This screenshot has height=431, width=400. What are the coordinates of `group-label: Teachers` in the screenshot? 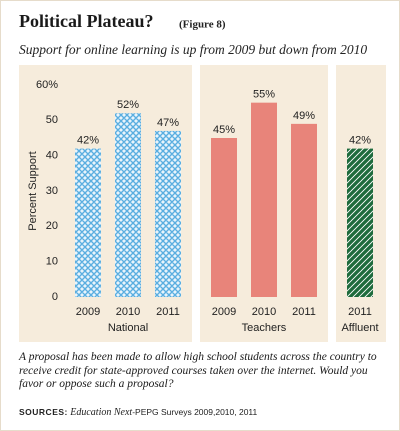 It's located at (264, 328).